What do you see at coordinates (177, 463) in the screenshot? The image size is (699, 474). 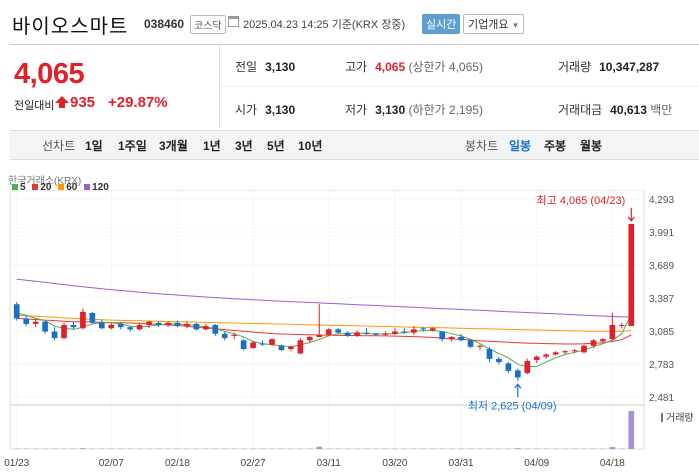 I see `x-tick-label: 02/18` at bounding box center [177, 463].